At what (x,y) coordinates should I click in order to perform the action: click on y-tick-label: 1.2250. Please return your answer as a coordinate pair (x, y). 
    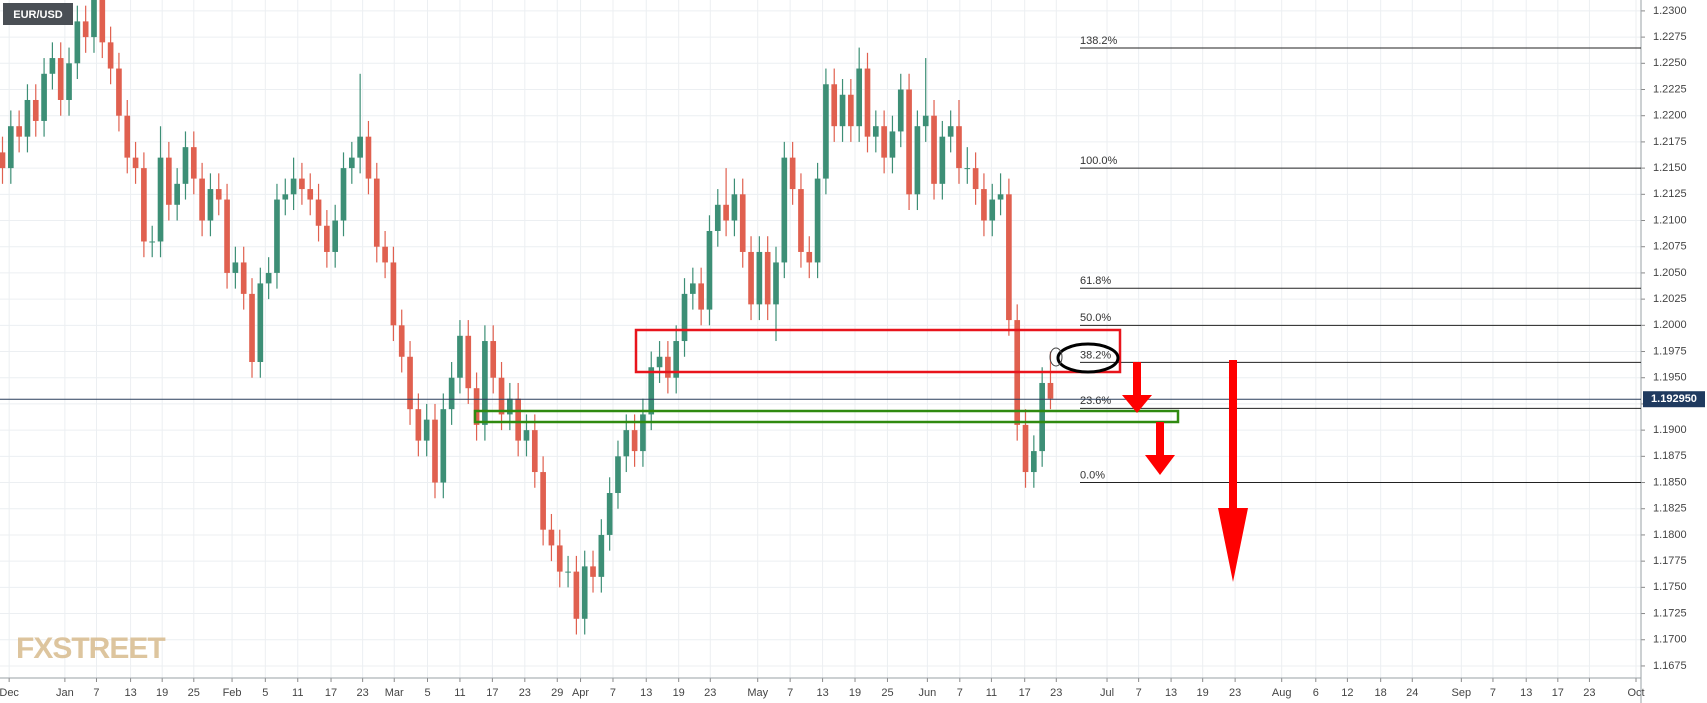
    Looking at the image, I should click on (1670, 63).